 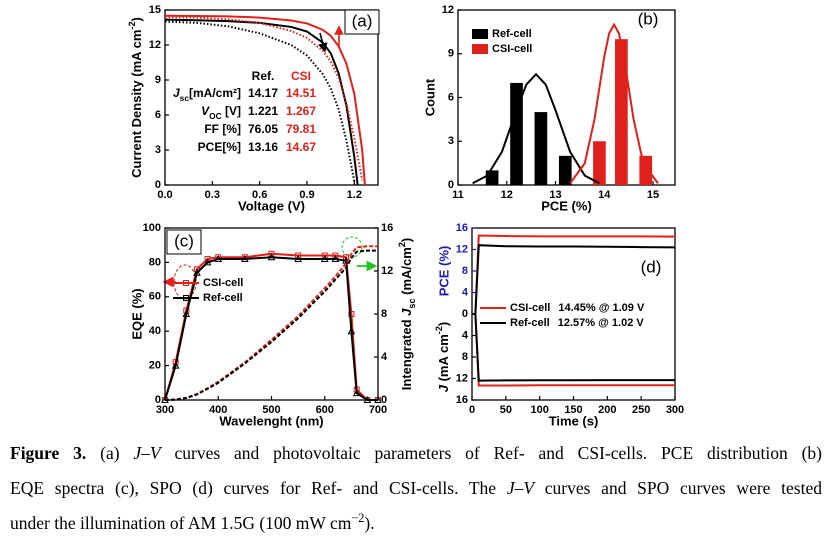 I want to click on y-tick-label: 40, so click(x=155, y=331).